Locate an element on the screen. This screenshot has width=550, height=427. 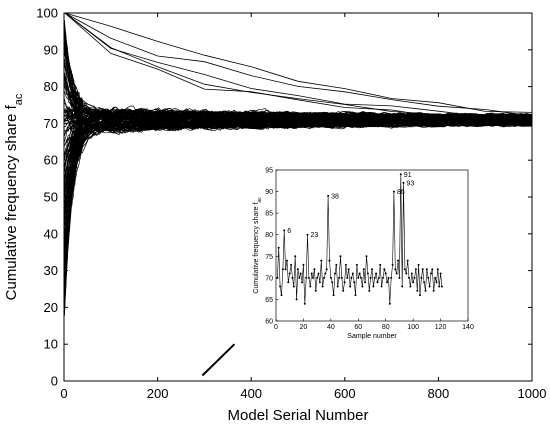
main-y-axis-label: Cumulative frequency share fac is located at coordinates (14, 196).